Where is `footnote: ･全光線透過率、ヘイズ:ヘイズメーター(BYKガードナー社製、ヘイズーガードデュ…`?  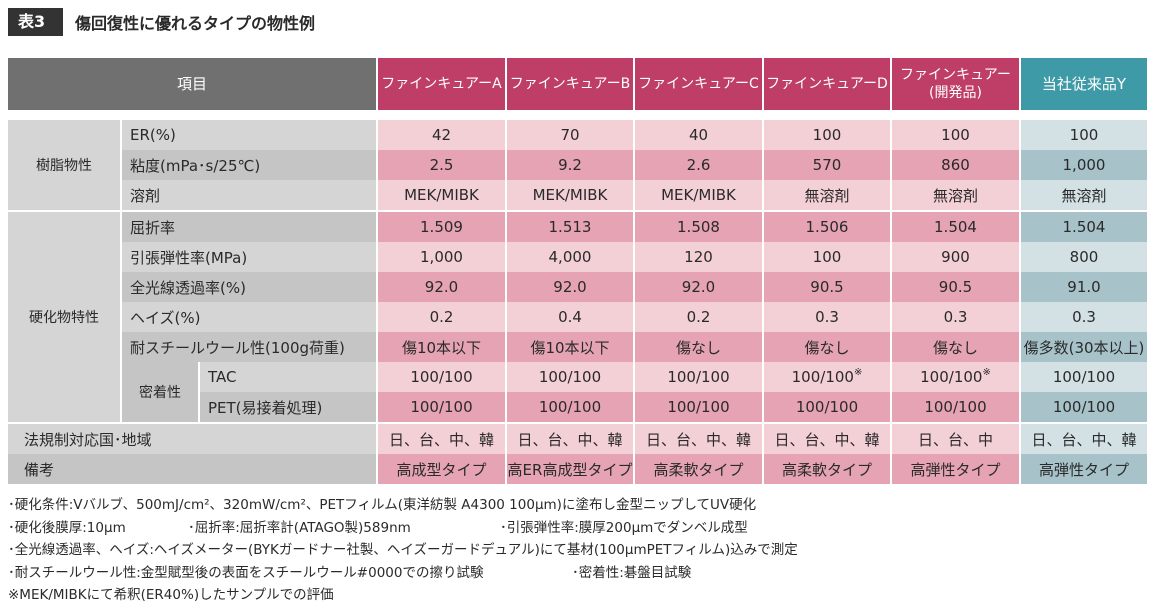 footnote: ･全光線透過率、ヘイズ:ヘイズメーター(BYKガードナー社製、ヘイズーガードデュ… is located at coordinates (403, 550).